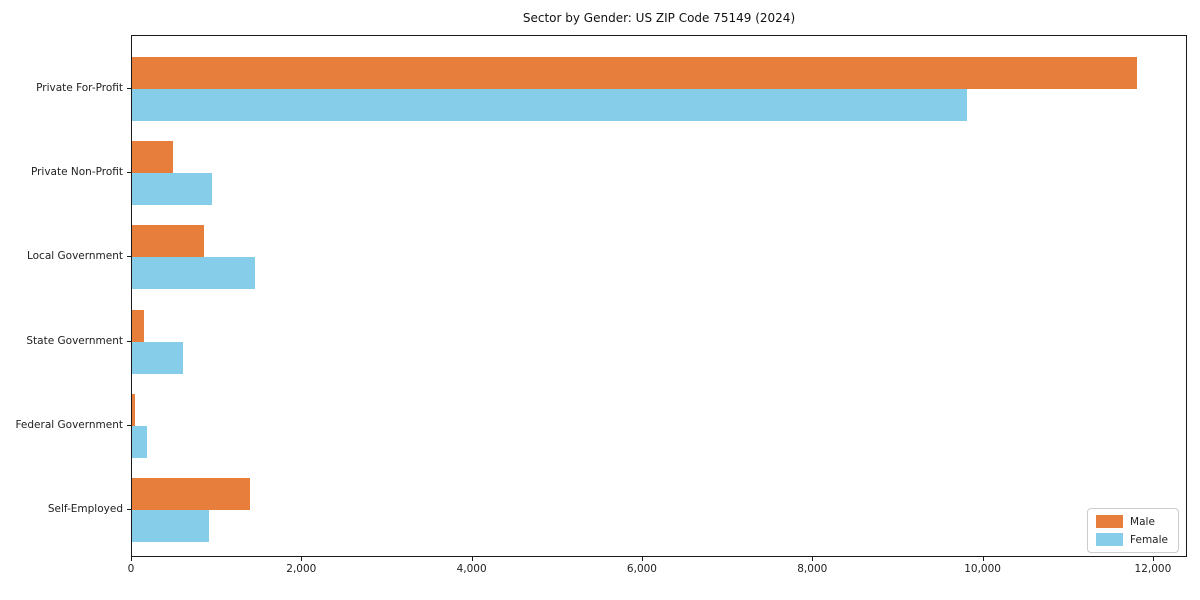 The width and height of the screenshot is (1200, 600). I want to click on x-tick-2000, so click(302, 559).